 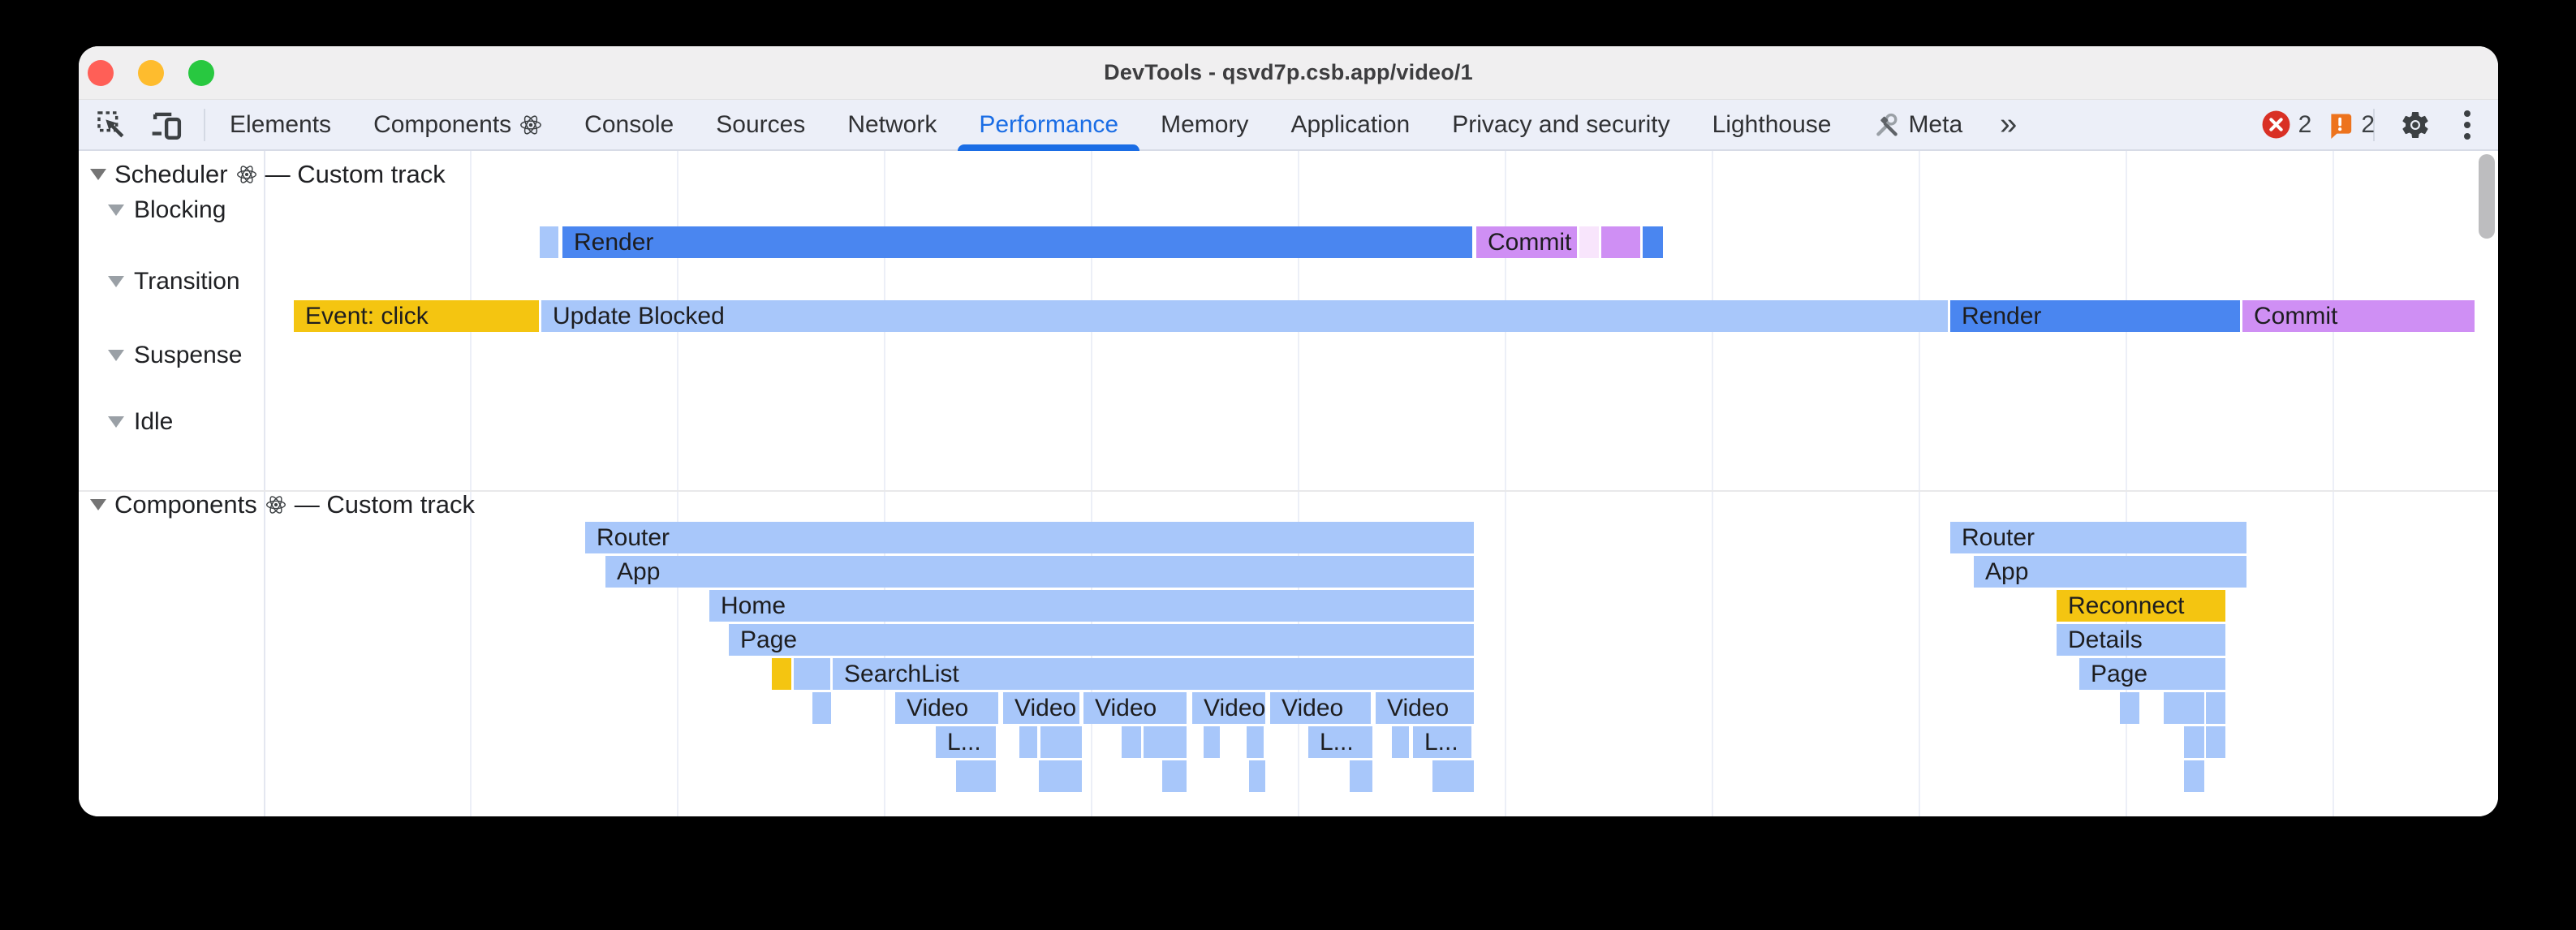 I want to click on flame-bar-event-click: Event: click, so click(x=416, y=316).